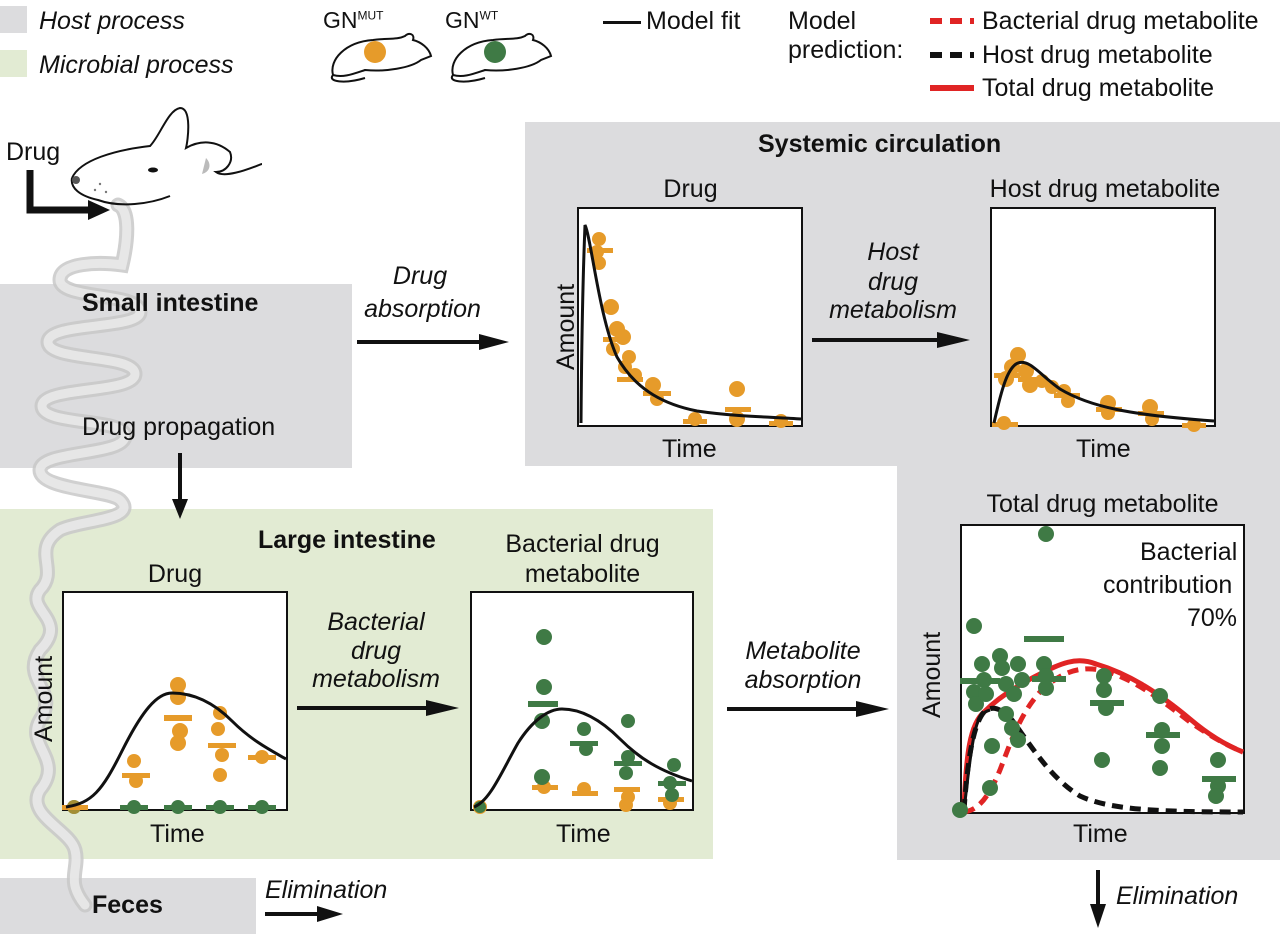 Image resolution: width=1280 pixels, height=934 pixels. Describe the element at coordinates (1102, 504) in the screenshot. I see `total-metabolite-title: Total drug metabolite` at that location.